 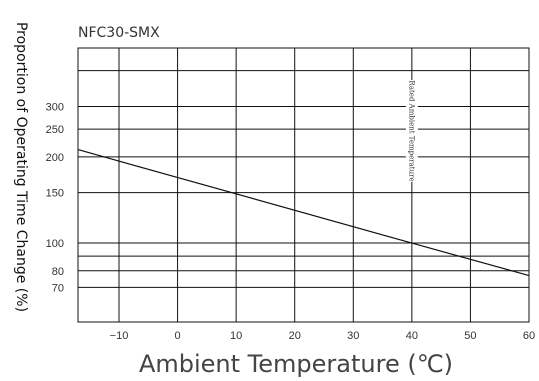 I want to click on y-tick-label: 250, so click(x=55, y=130).